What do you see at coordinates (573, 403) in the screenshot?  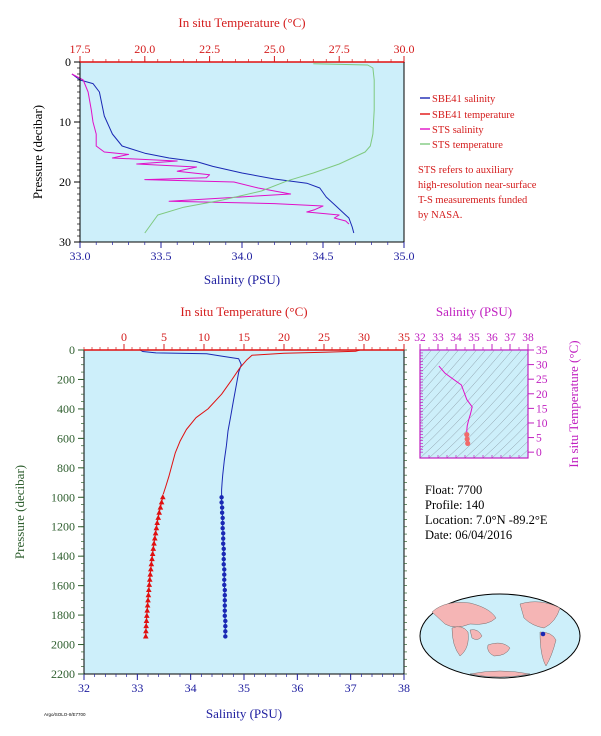 I see `ts-temperature-axis-label: In situ Temperature (°C)` at bounding box center [573, 403].